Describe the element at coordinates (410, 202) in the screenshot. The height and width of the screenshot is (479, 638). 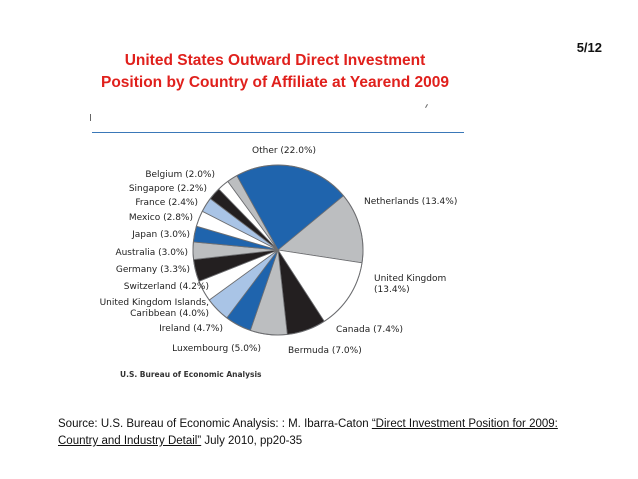
I see `slice-label: Netherlands (13.4%)` at that location.